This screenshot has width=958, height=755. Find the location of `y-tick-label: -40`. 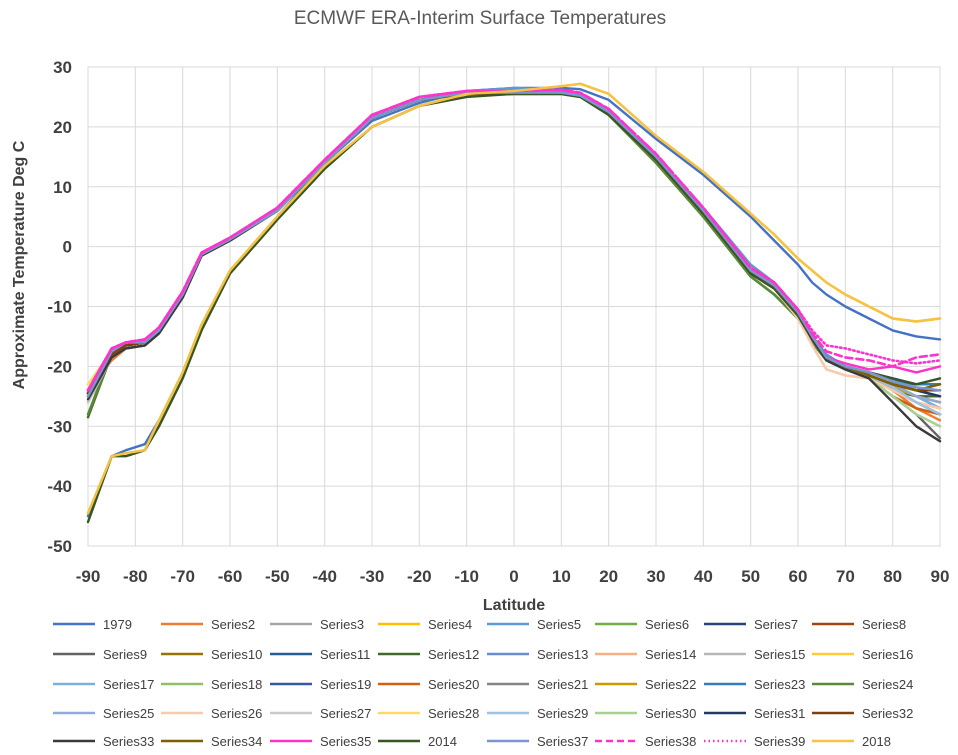

y-tick-label: -40 is located at coordinates (59, 486).